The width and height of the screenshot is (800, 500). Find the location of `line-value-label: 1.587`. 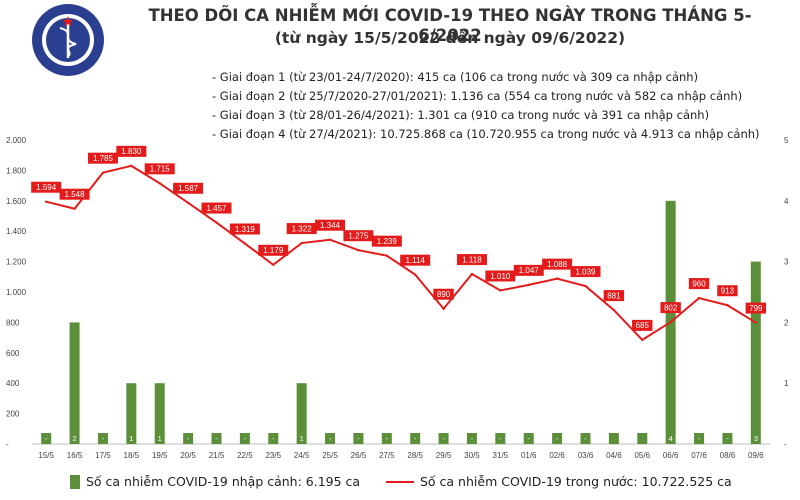

line-value-label: 1.587 is located at coordinates (188, 188).